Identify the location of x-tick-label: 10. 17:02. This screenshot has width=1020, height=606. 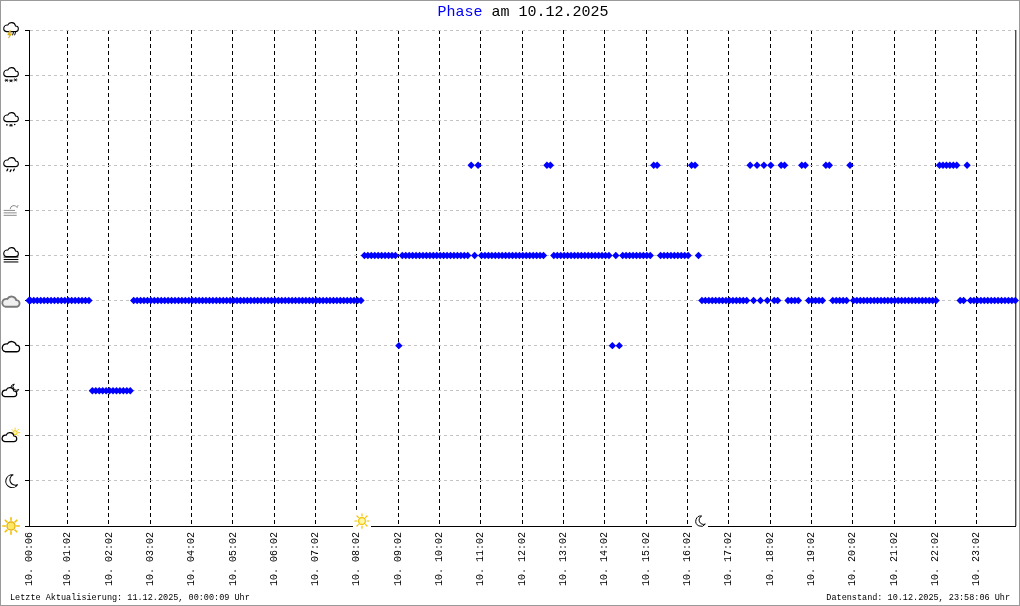
(729, 559).